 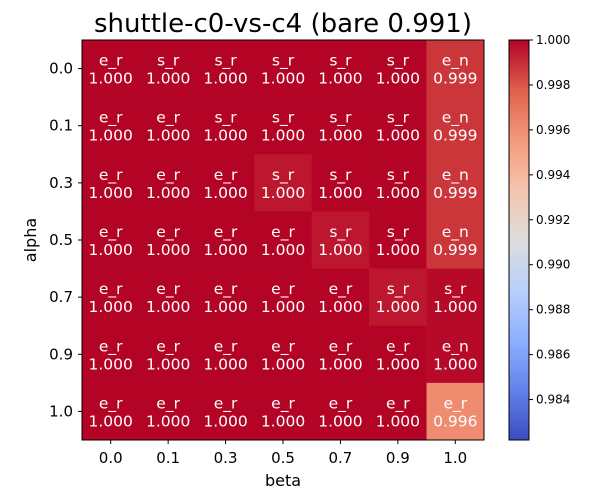 What do you see at coordinates (553, 265) in the screenshot?
I see `colorbar-tick-label: 0.990` at bounding box center [553, 265].